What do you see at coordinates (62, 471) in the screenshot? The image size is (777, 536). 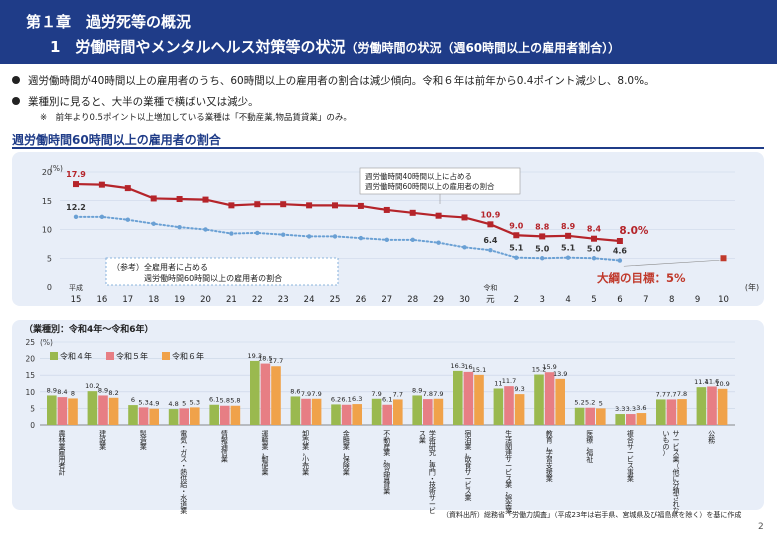 I see `bar-category-label-char: 計` at bounding box center [62, 471].